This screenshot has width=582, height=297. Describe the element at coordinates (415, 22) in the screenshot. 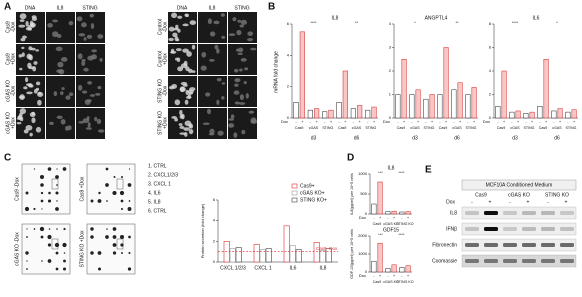

I see `significance: *` at that location.